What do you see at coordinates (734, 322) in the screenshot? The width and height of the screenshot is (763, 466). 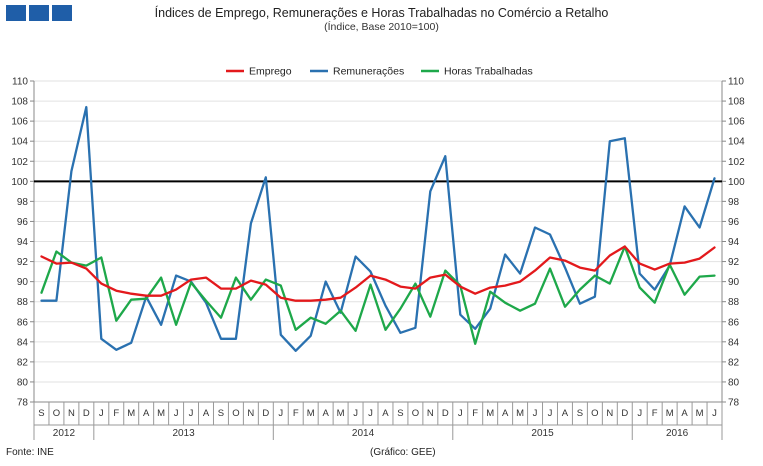 I see `y-tick-label-right: 86` at bounding box center [734, 322].